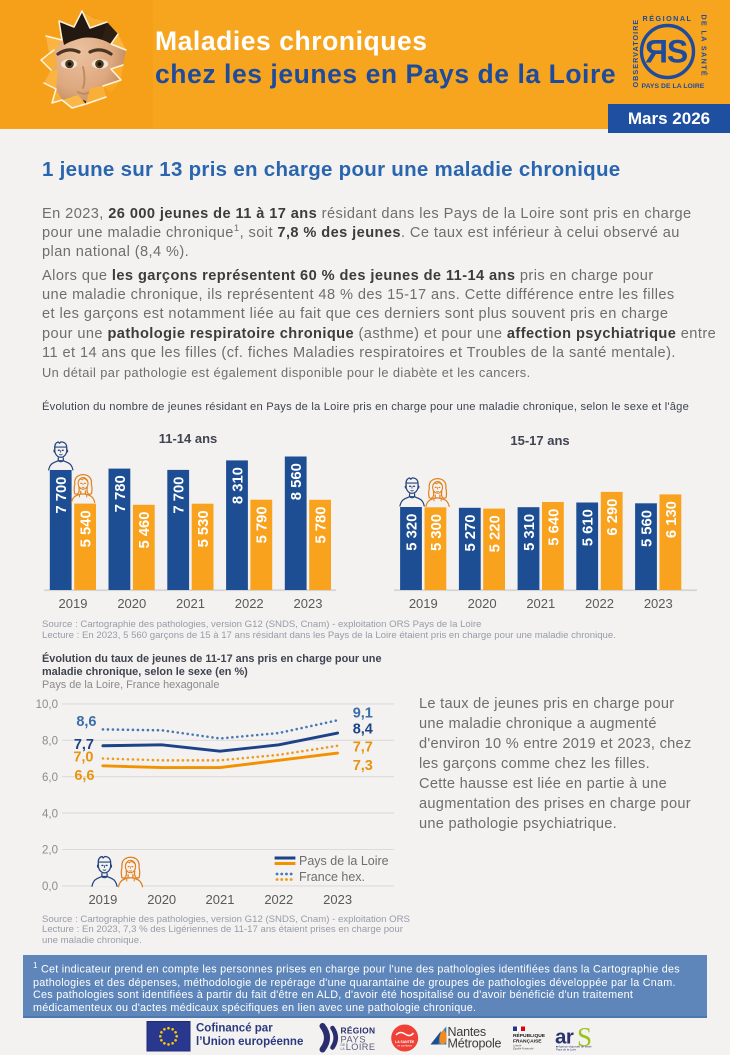 This screenshot has height=1055, width=730. What do you see at coordinates (343, 1045) in the screenshot?
I see `svg-text: DE` at bounding box center [343, 1045].